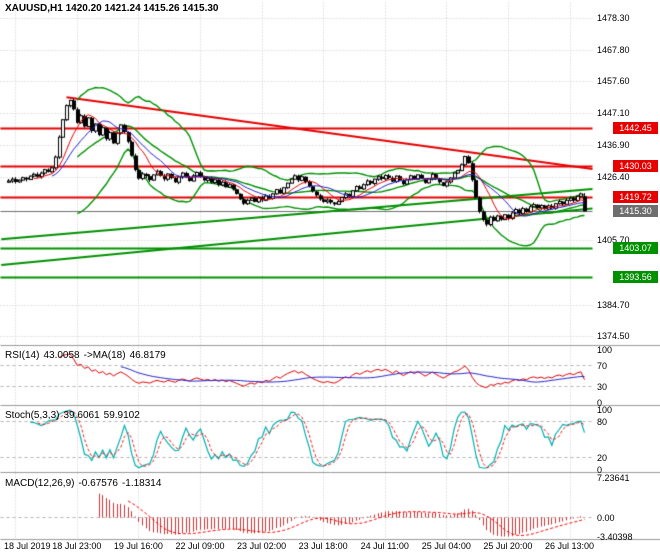 Image resolution: width=660 pixels, height=560 pixels. Describe the element at coordinates (615, 537) in the screenshot. I see `macd-axis-tick: -3.40398` at that location.